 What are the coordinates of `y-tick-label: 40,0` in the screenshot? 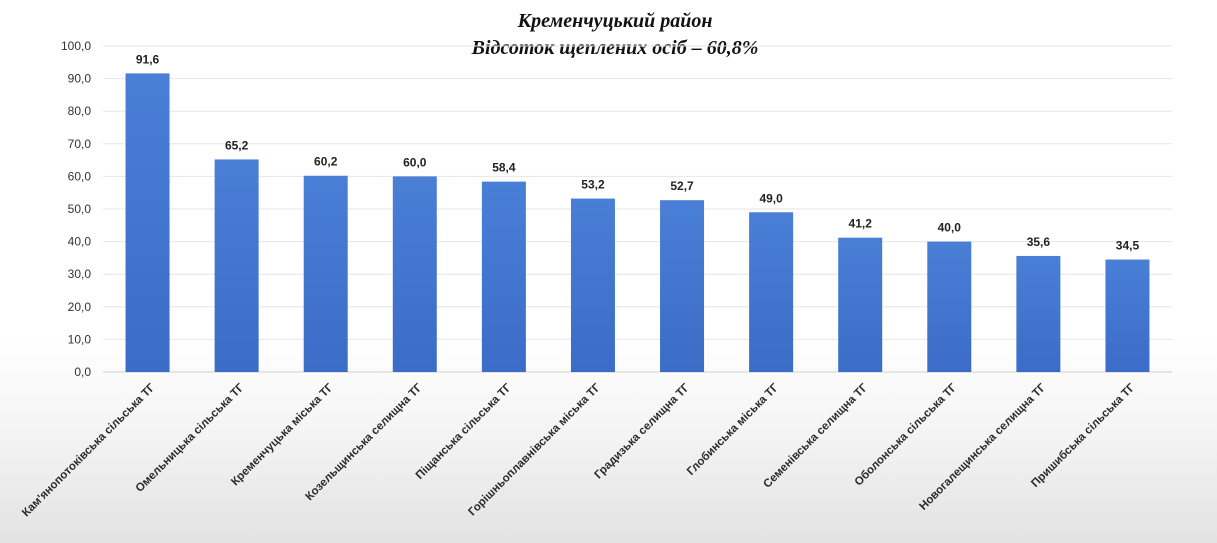 It's located at (80, 242).